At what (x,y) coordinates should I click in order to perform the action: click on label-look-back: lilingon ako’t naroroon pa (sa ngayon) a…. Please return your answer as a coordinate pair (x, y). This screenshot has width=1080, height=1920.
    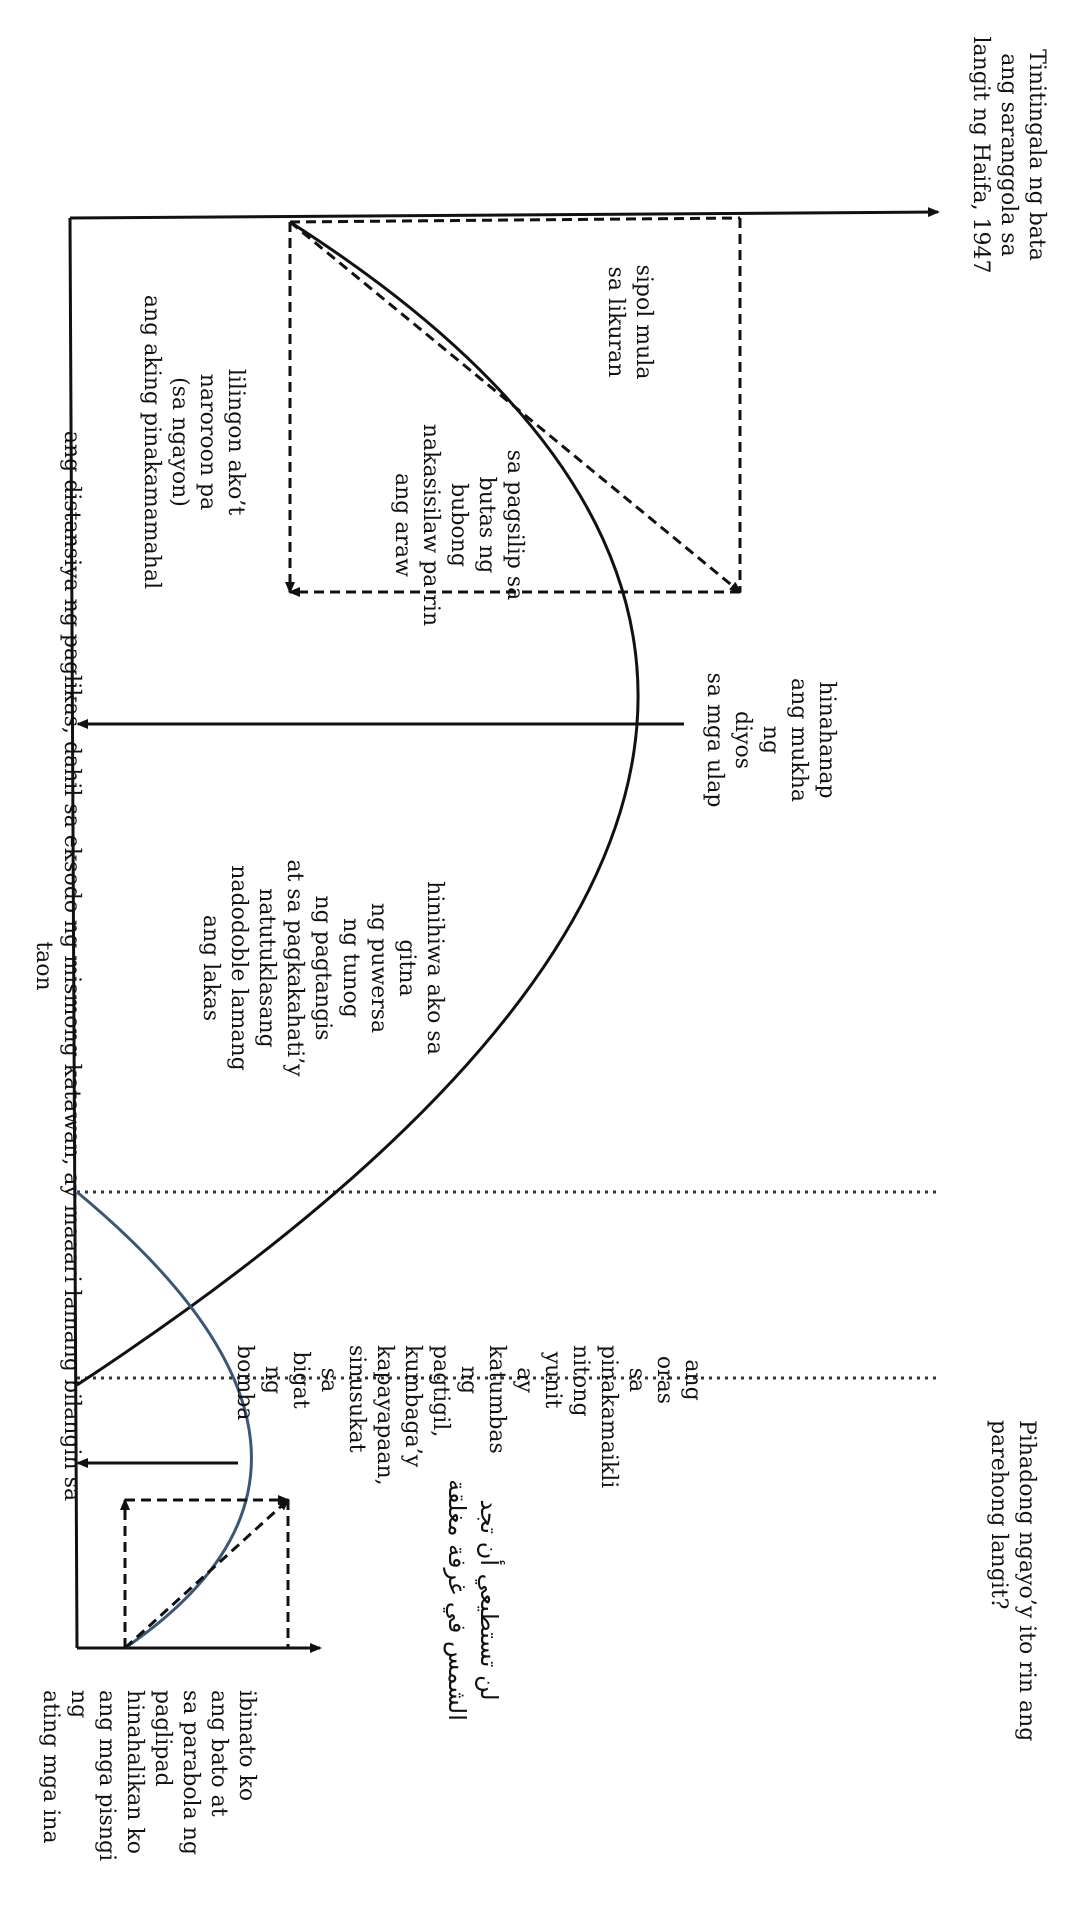
    Looking at the image, I should click on (193, 442).